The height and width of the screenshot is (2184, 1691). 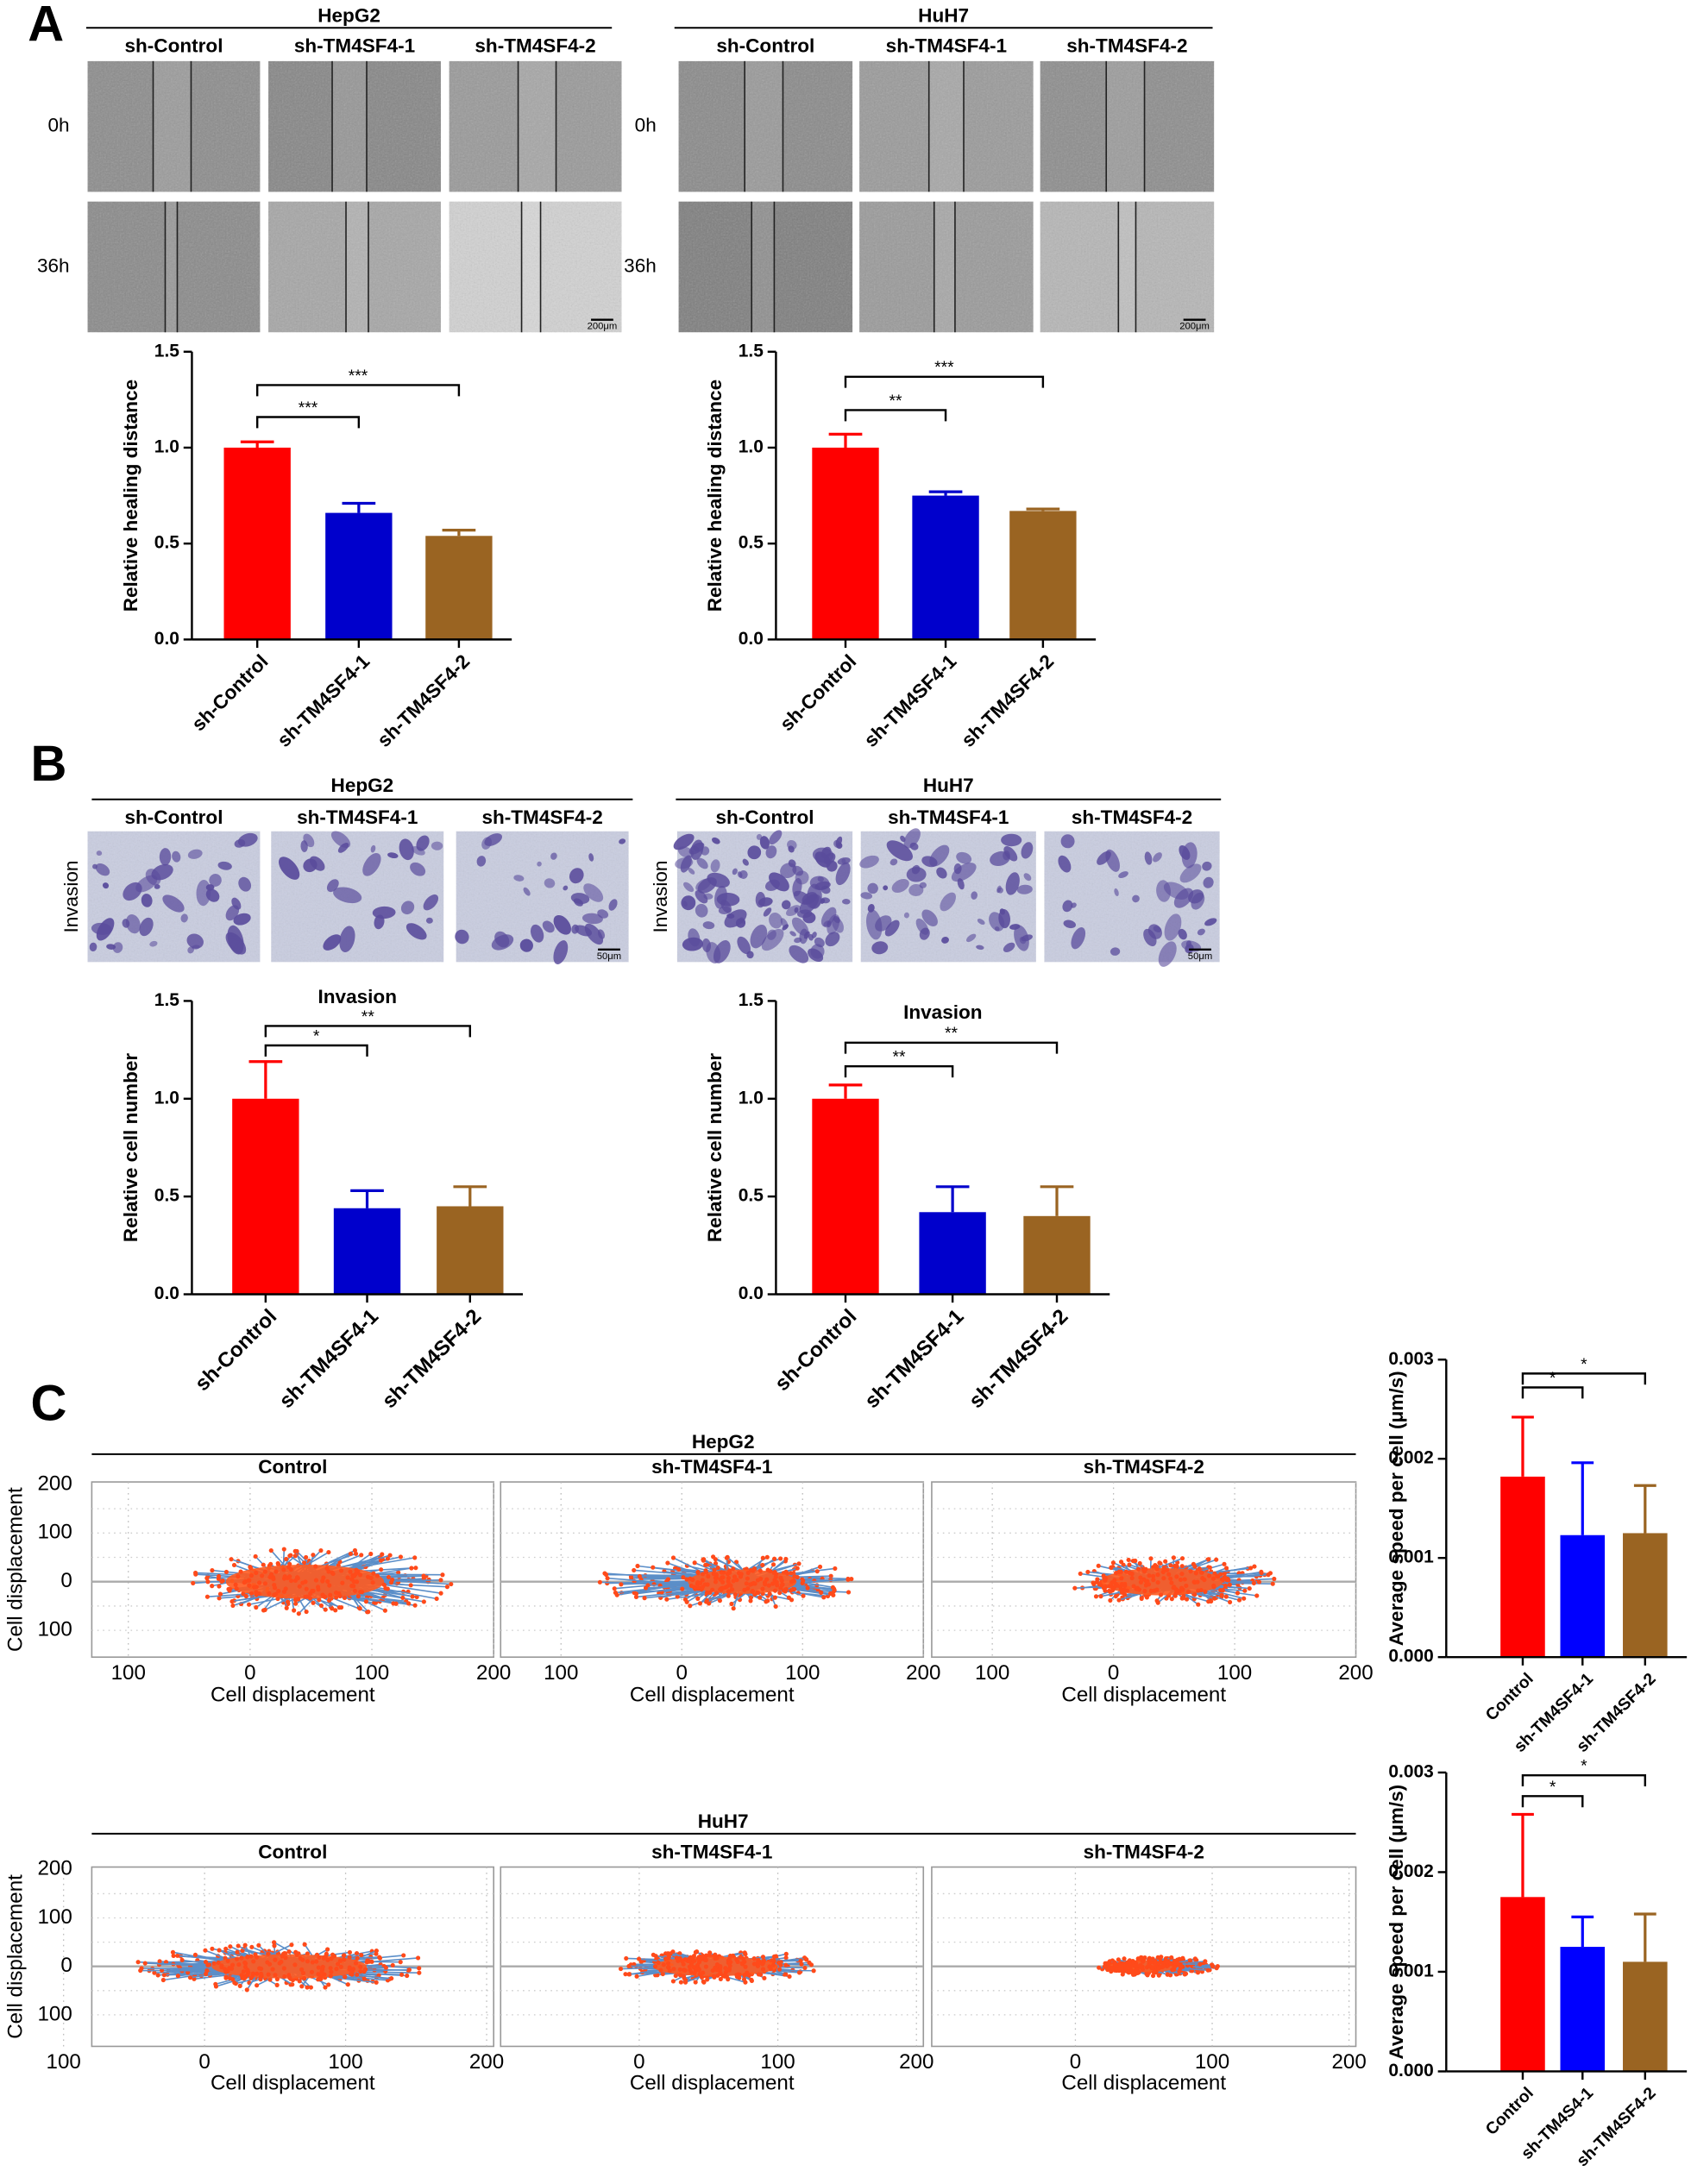 What do you see at coordinates (249, 1673) in the screenshot?
I see `x-tick-label: 0` at bounding box center [249, 1673].